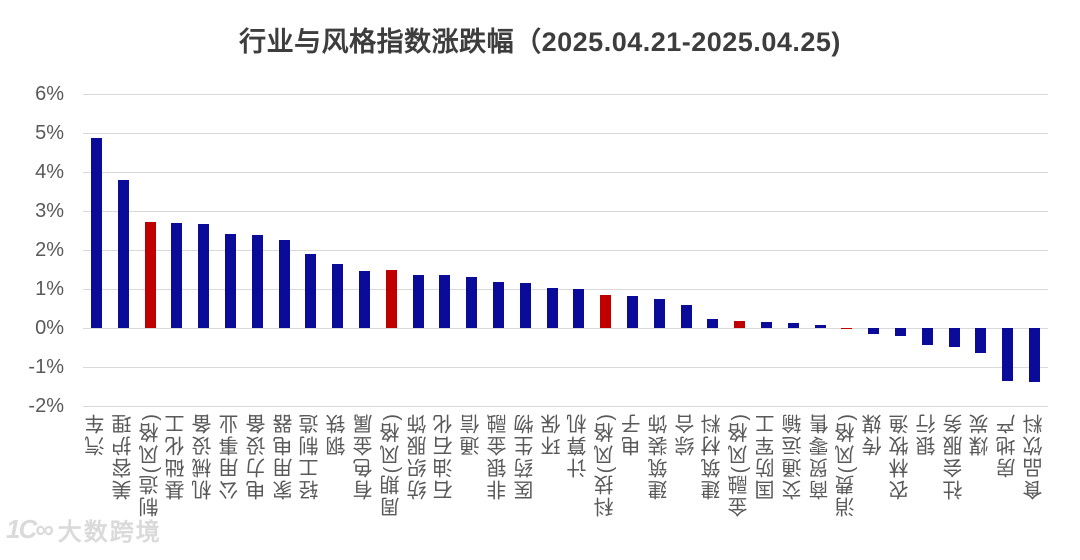 The width and height of the screenshot is (1080, 560). I want to click on bar-周期(风格), so click(391, 298).